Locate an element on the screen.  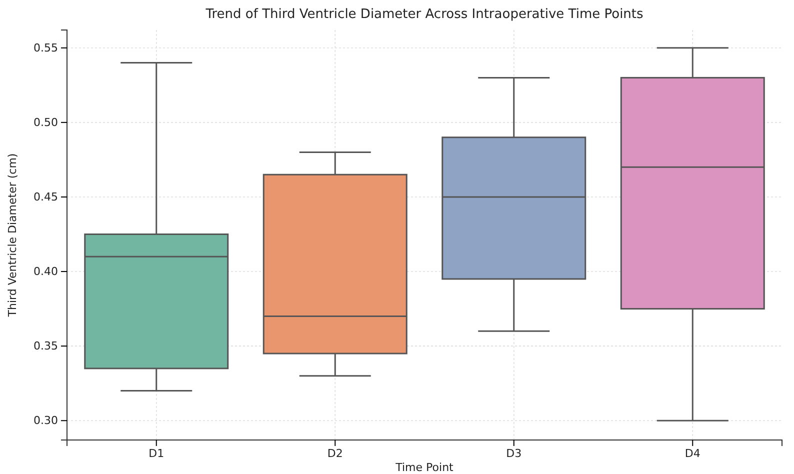
y-axis-title: Third Ventricle Diameter (cm) is located at coordinates (12, 235).